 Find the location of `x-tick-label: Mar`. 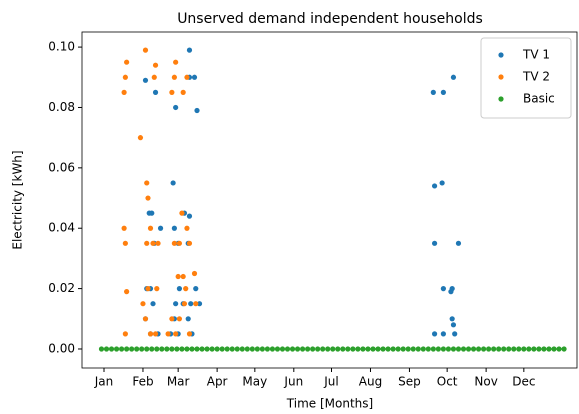

x-tick-label: Mar is located at coordinates (178, 382).